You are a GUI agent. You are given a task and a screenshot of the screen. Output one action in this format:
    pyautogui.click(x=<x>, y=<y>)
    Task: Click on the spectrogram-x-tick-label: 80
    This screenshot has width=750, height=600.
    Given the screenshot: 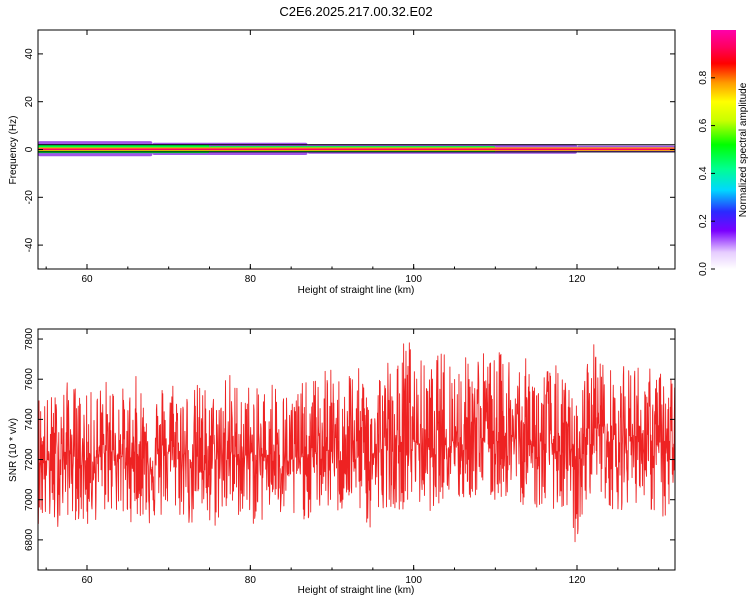 What is the action you would take?
    pyautogui.click(x=251, y=279)
    